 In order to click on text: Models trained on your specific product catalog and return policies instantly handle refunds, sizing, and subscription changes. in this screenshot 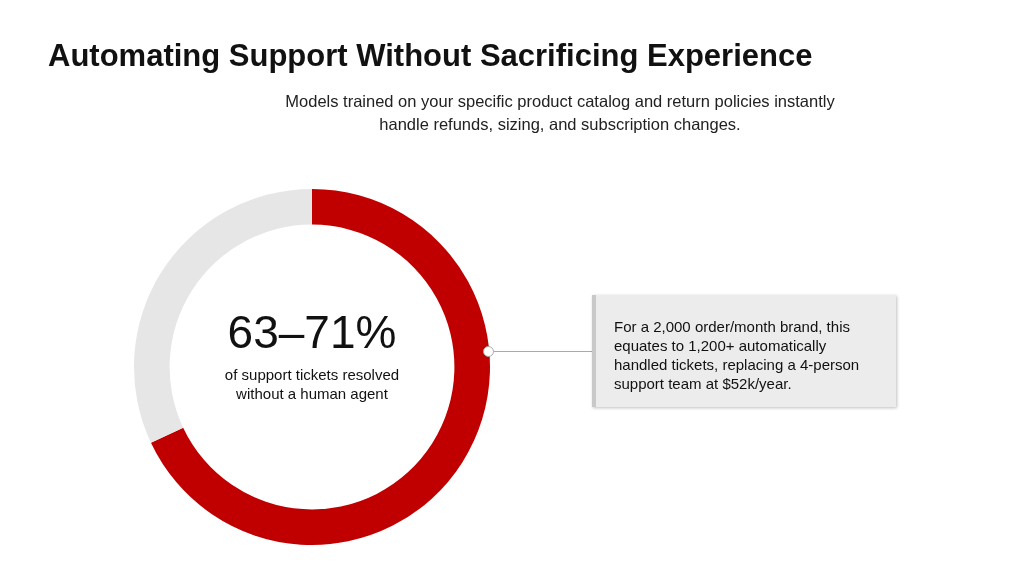, I will do `click(560, 113)`.